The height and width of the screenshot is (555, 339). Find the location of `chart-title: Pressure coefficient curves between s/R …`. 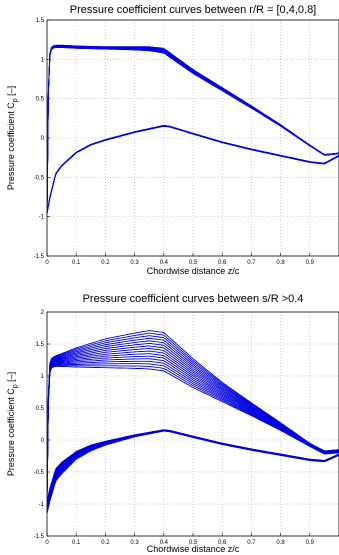

chart-title: Pressure coefficient curves between s/R … is located at coordinates (193, 299).